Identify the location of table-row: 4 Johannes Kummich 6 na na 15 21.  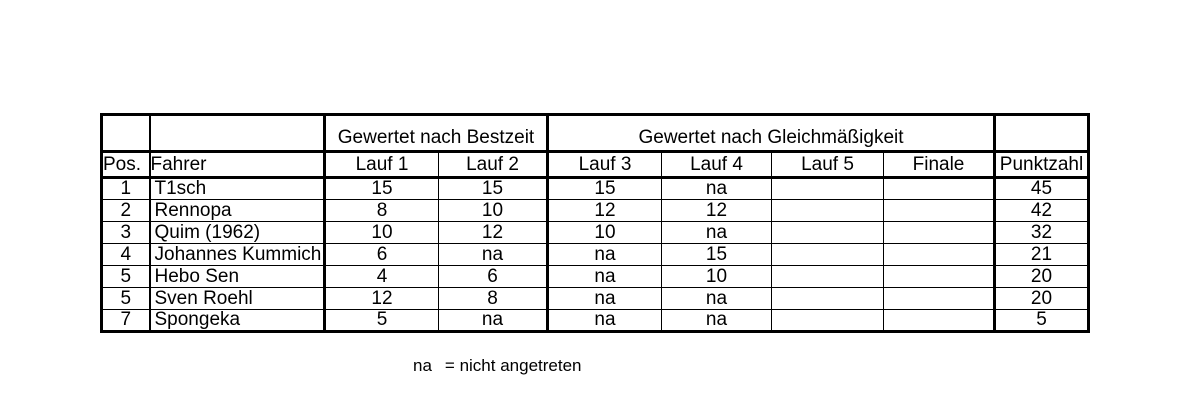
(595, 254).